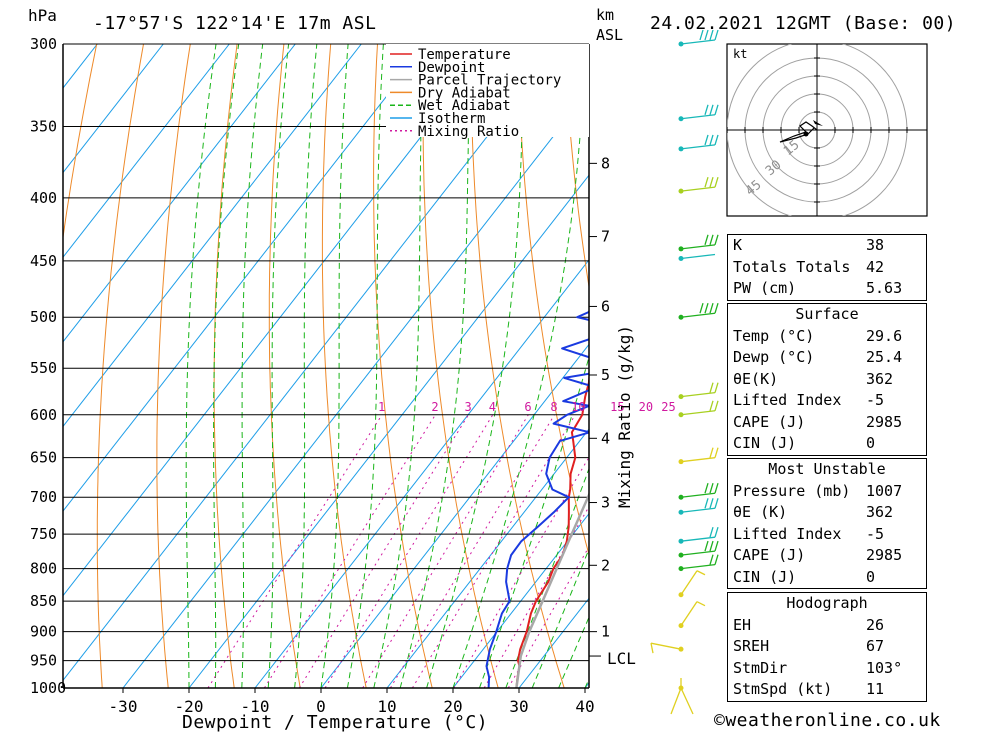 The image size is (1000, 737). I want to click on legend-entry: Parcel Trajectory, so click(489, 81).